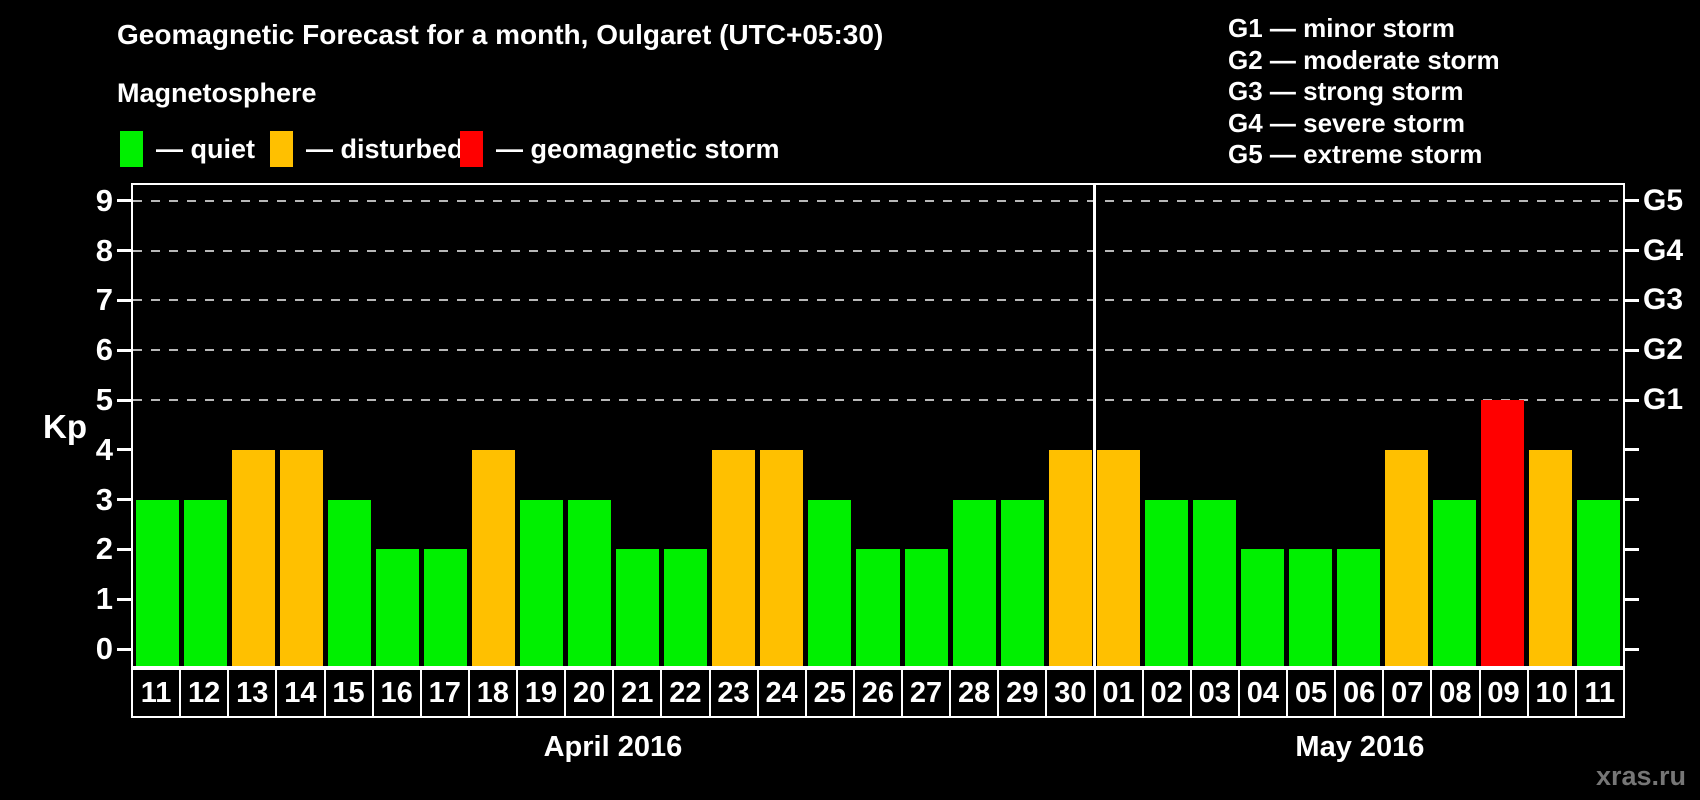 The image size is (1700, 800). Describe the element at coordinates (104, 499) in the screenshot. I see `y-tick-label-3: 3` at that location.